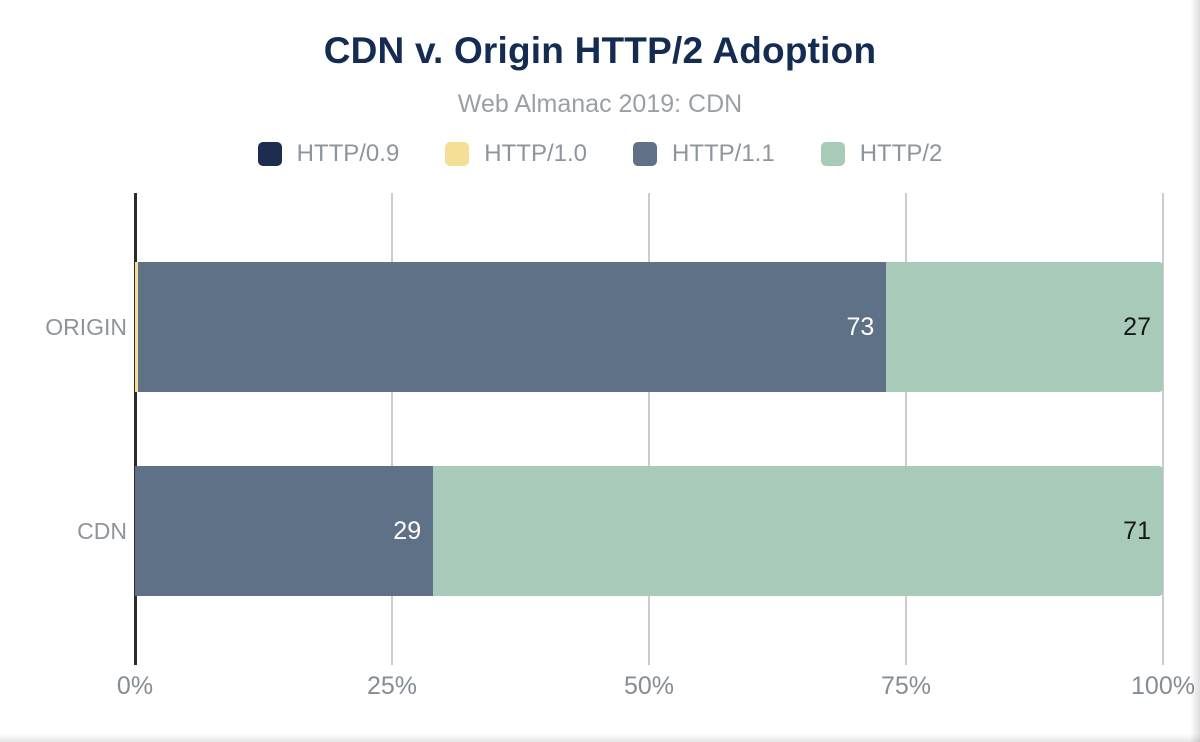 The height and width of the screenshot is (742, 1200). What do you see at coordinates (102, 531) in the screenshot?
I see `category-label-cdn: CDN` at bounding box center [102, 531].